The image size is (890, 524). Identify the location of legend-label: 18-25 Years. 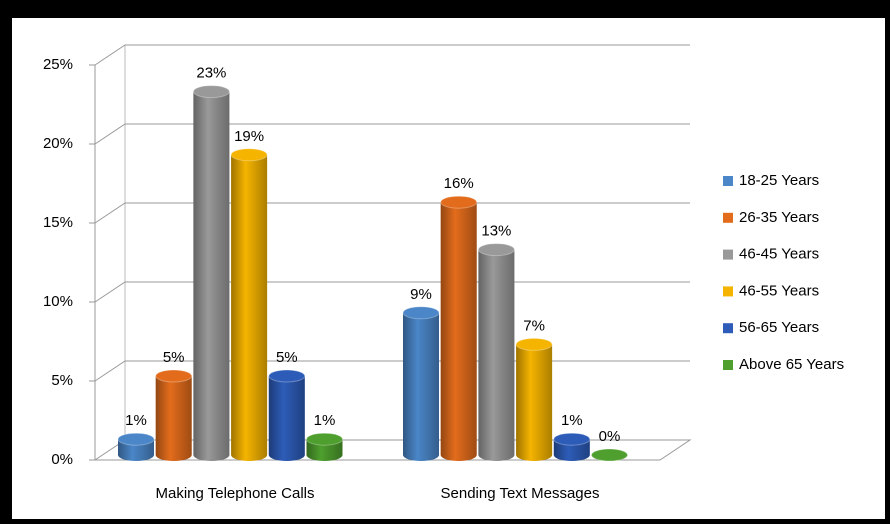
(779, 180).